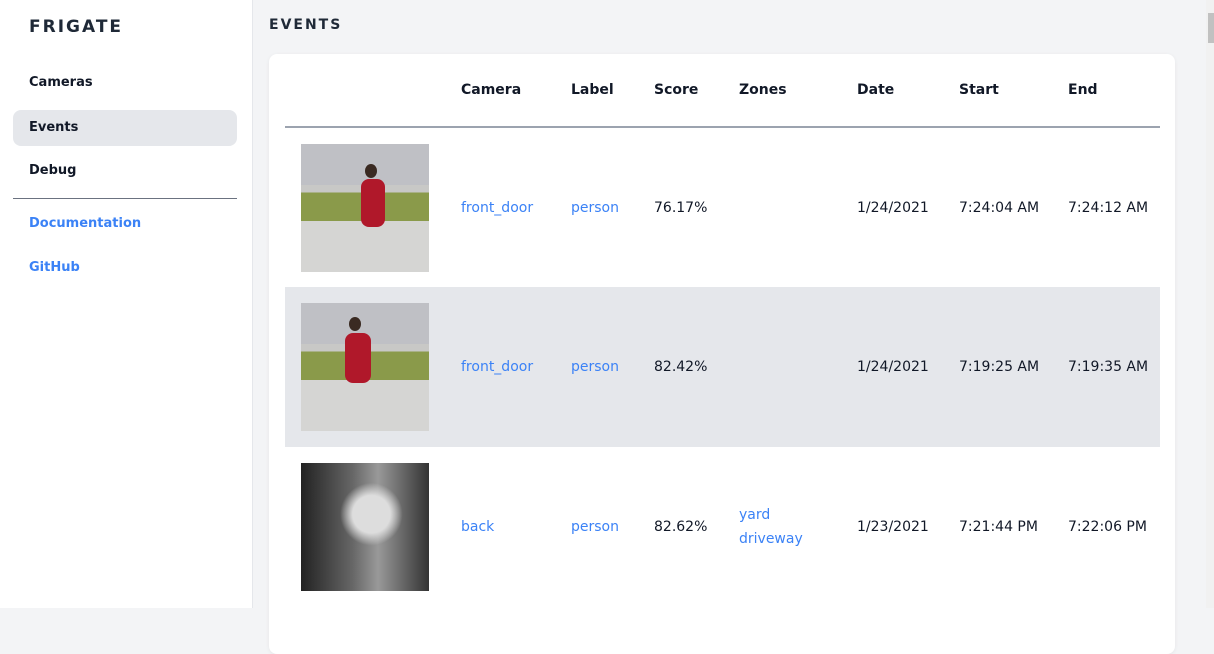  What do you see at coordinates (596, 91) in the screenshot?
I see `header-label: Label` at bounding box center [596, 91].